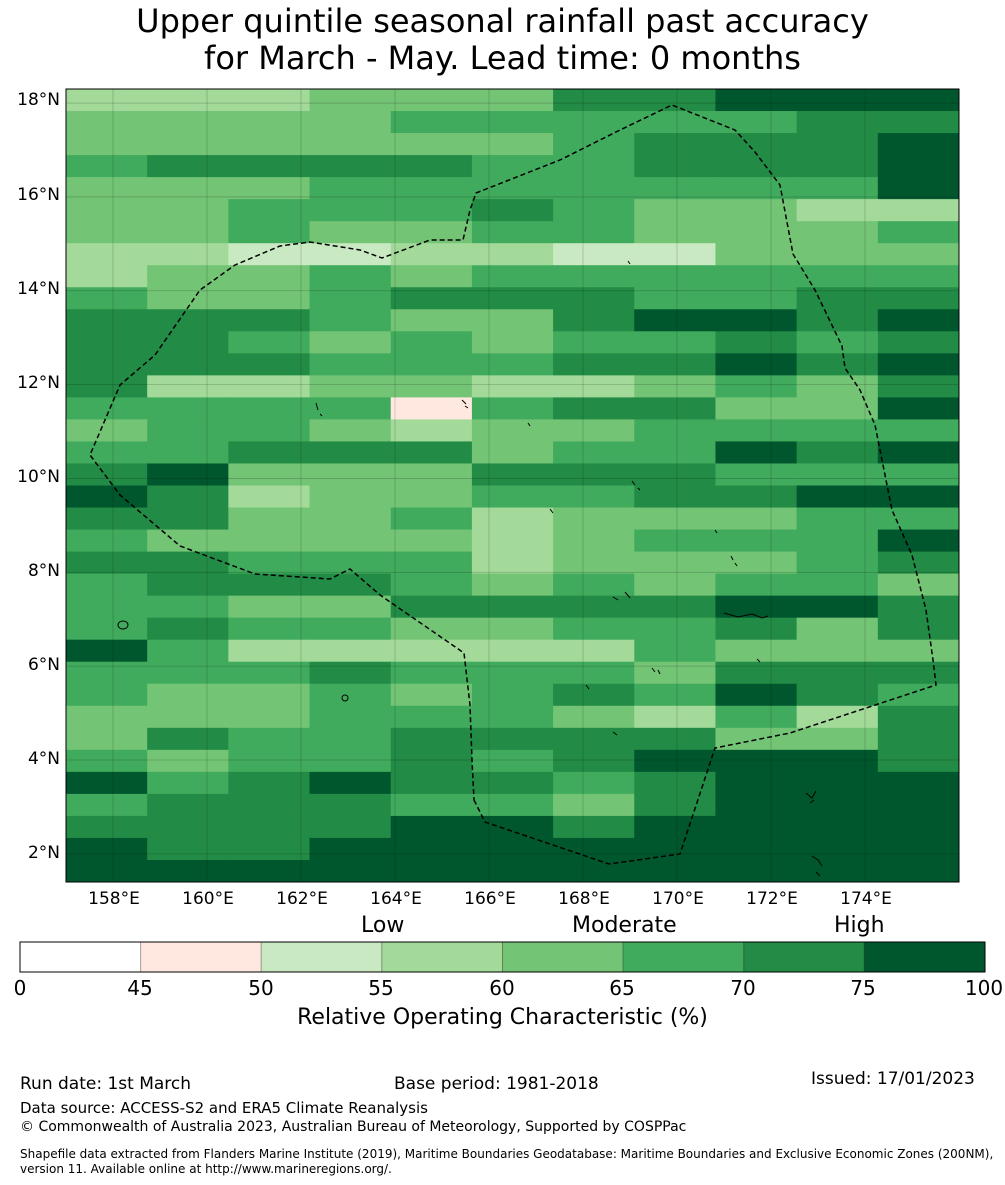 The width and height of the screenshot is (1005, 1185). I want to click on colorbar, so click(502, 957).